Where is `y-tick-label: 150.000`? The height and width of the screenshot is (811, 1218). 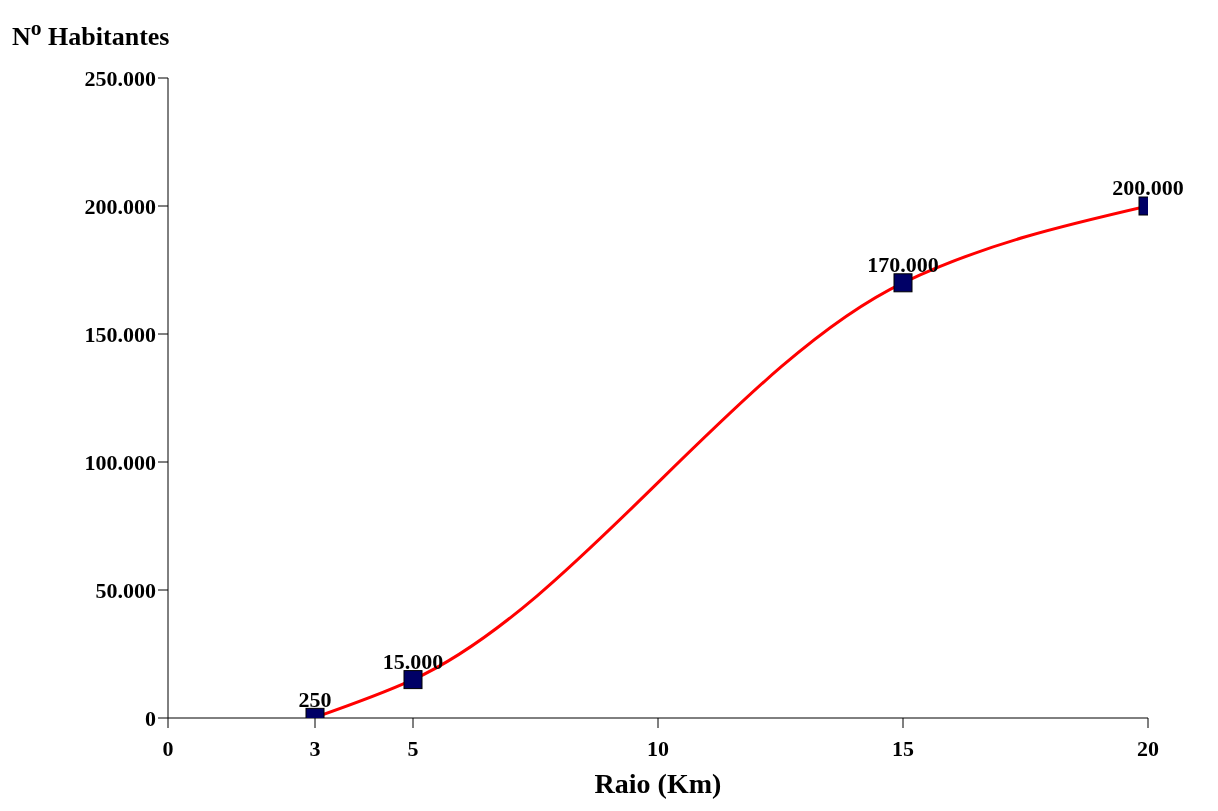
y-tick-label: 150.000 is located at coordinates (120, 334).